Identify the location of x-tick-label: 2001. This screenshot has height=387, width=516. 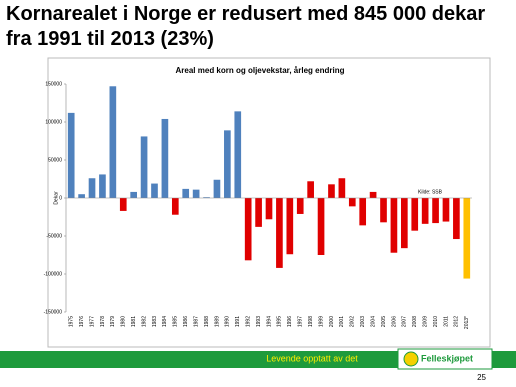
(342, 321).